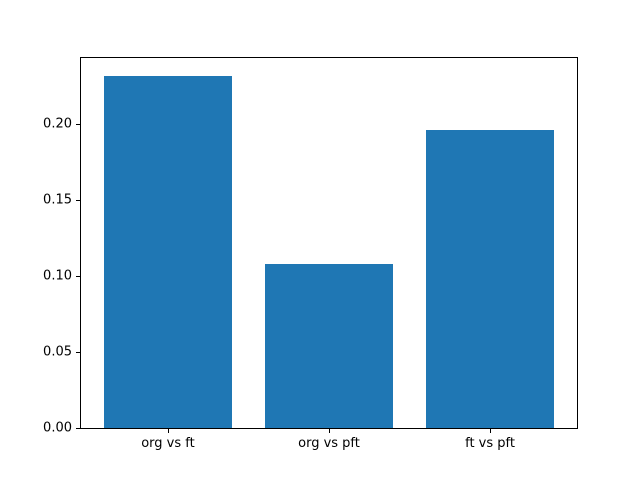  Describe the element at coordinates (490, 443) in the screenshot. I see `x-tick-label: ft vs pft` at that location.